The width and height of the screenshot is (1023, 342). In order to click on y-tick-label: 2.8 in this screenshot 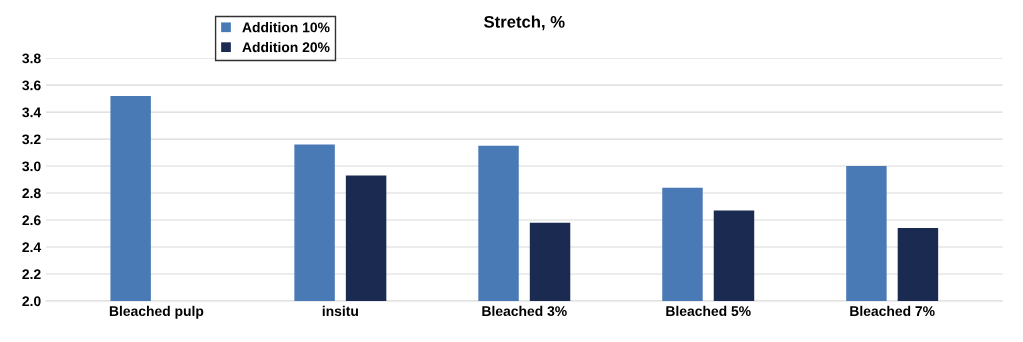, I will do `click(31, 193)`.